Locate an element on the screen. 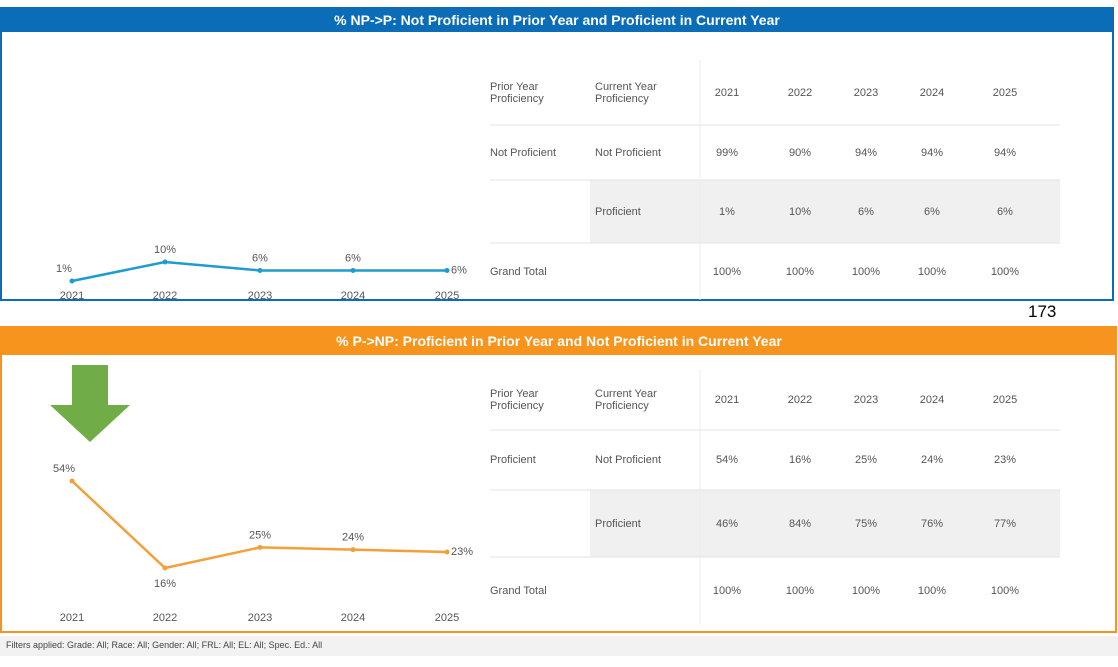 This screenshot has height=667, width=1118. data-label: 1% is located at coordinates (64, 269).